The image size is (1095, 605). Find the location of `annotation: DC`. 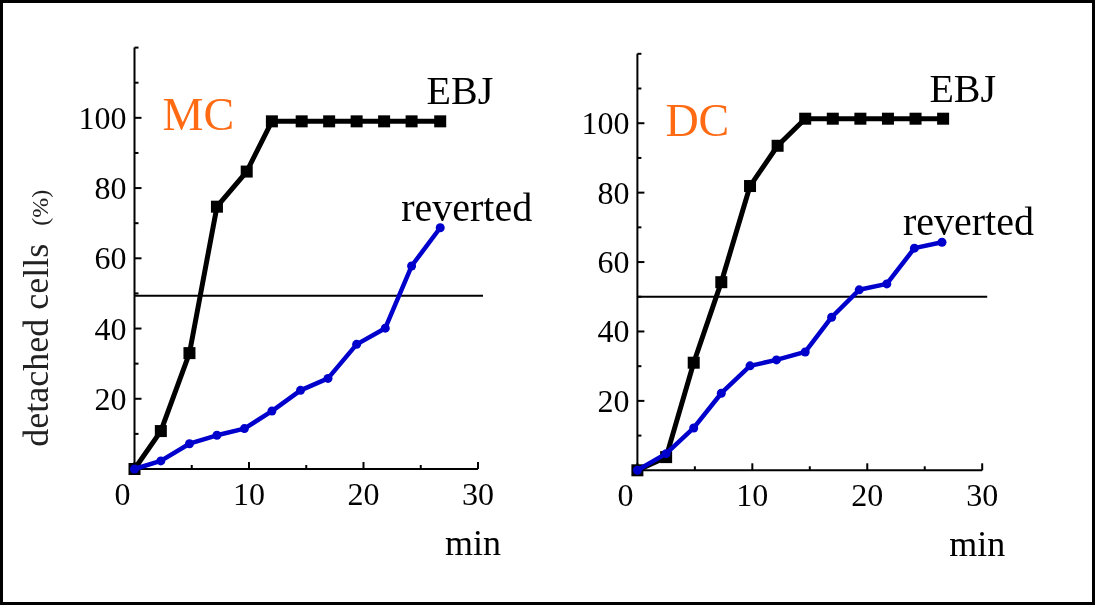

annotation: DC is located at coordinates (697, 120).